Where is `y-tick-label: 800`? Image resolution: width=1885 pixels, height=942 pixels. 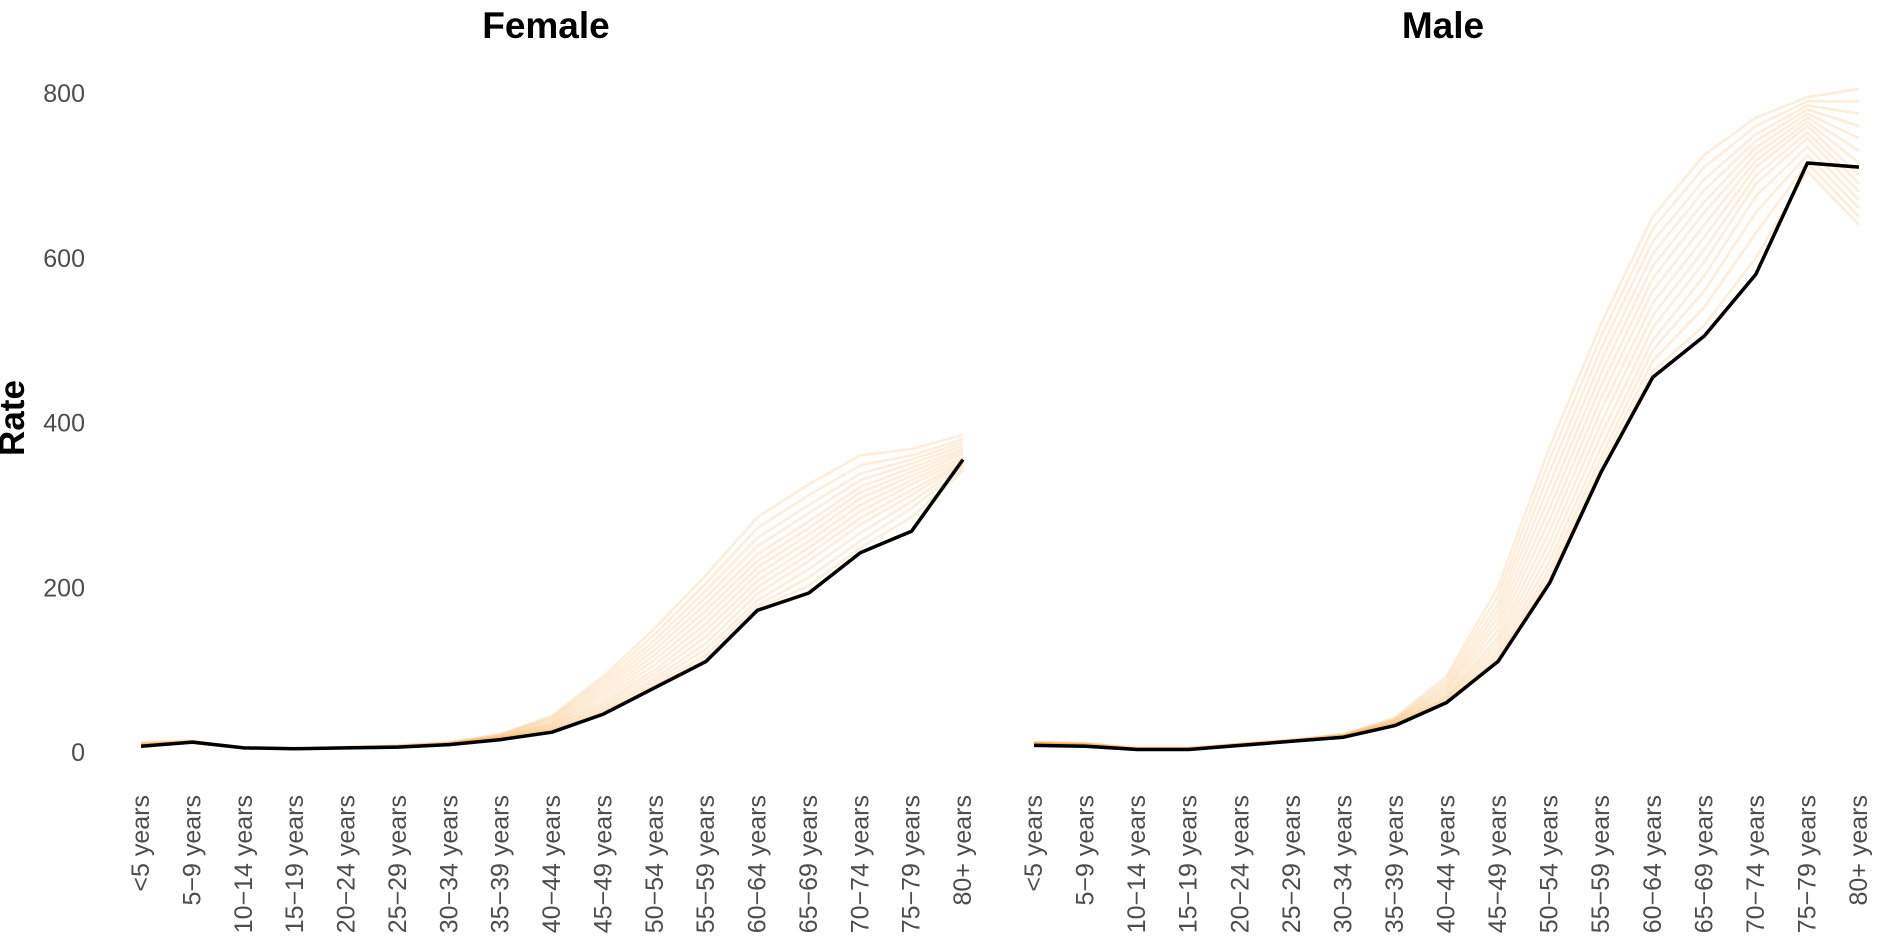
y-tick-label: 800 is located at coordinates (64, 94).